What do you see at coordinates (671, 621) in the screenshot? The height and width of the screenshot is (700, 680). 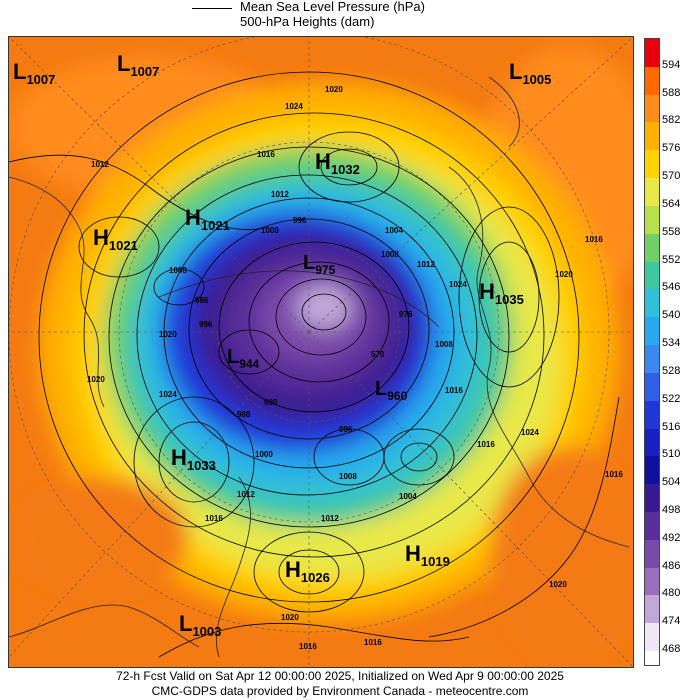 I see `colorbar-level-label: 474` at bounding box center [671, 621].